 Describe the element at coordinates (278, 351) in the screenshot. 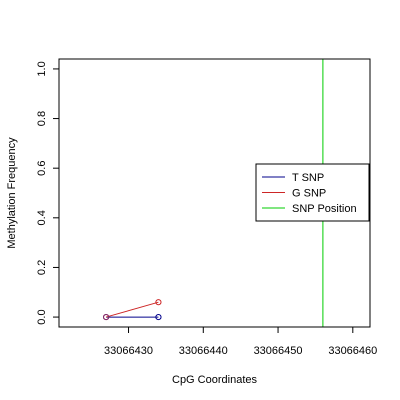

I see `x-tick-label: 33066450` at that location.